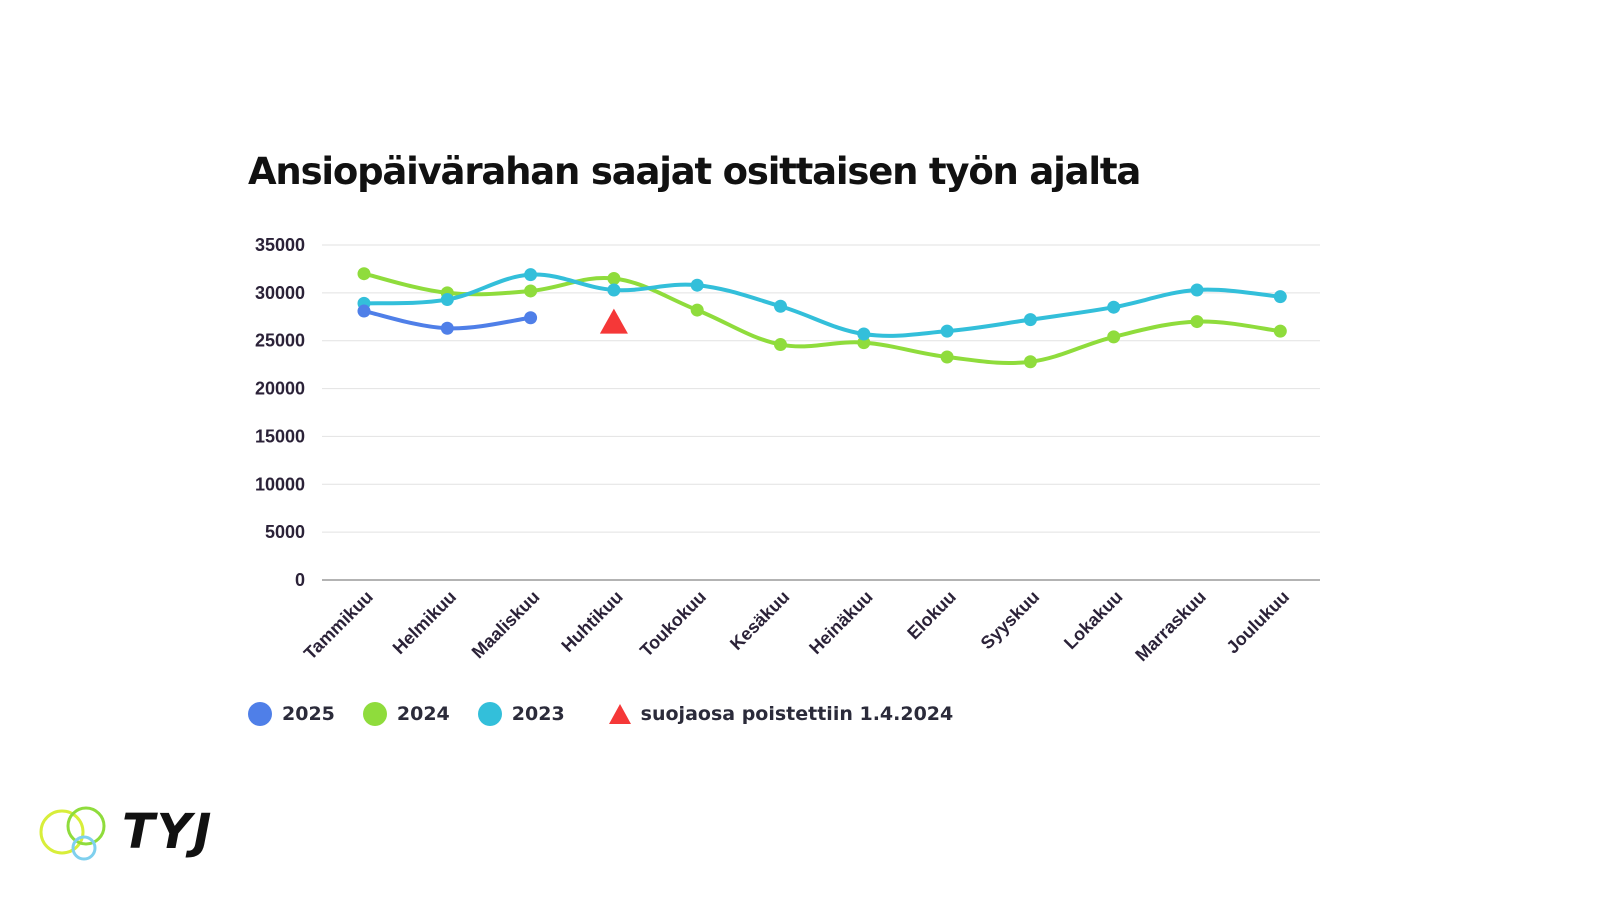 The image size is (1600, 900). Describe the element at coordinates (1257, 622) in the screenshot. I see `x-tick-label: Joulukuu` at that location.